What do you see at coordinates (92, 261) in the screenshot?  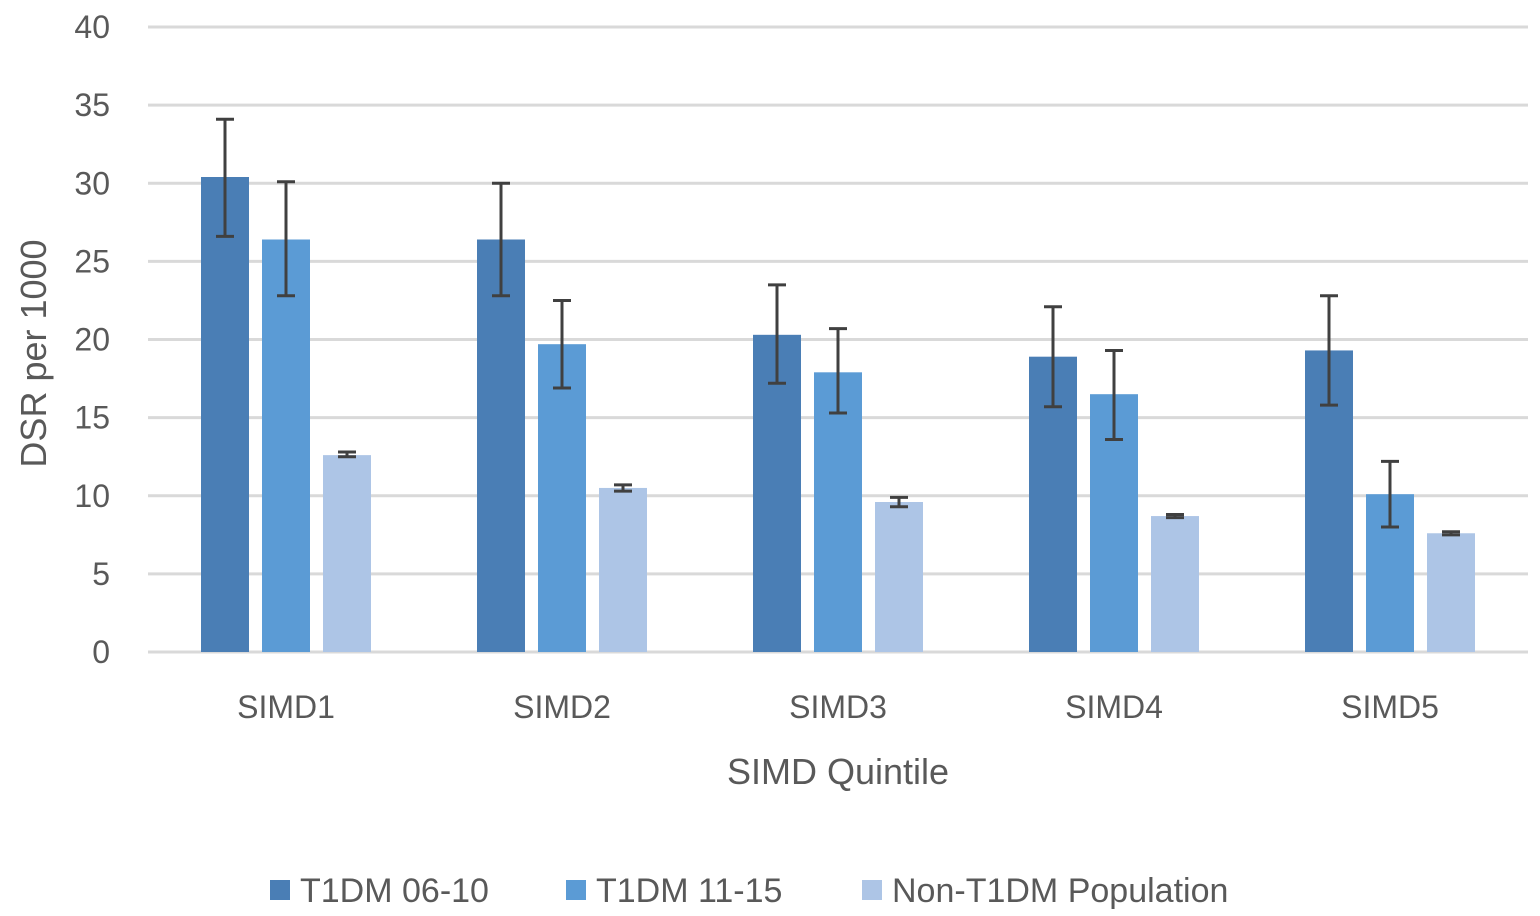 I see `y-tick-label: 25` at bounding box center [92, 261].